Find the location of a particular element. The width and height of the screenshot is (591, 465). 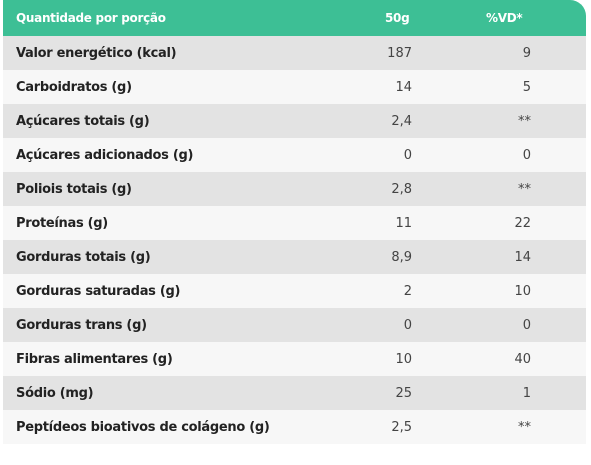

row-label: Peptídeos bioativos de colágeno (g) is located at coordinates (143, 427).